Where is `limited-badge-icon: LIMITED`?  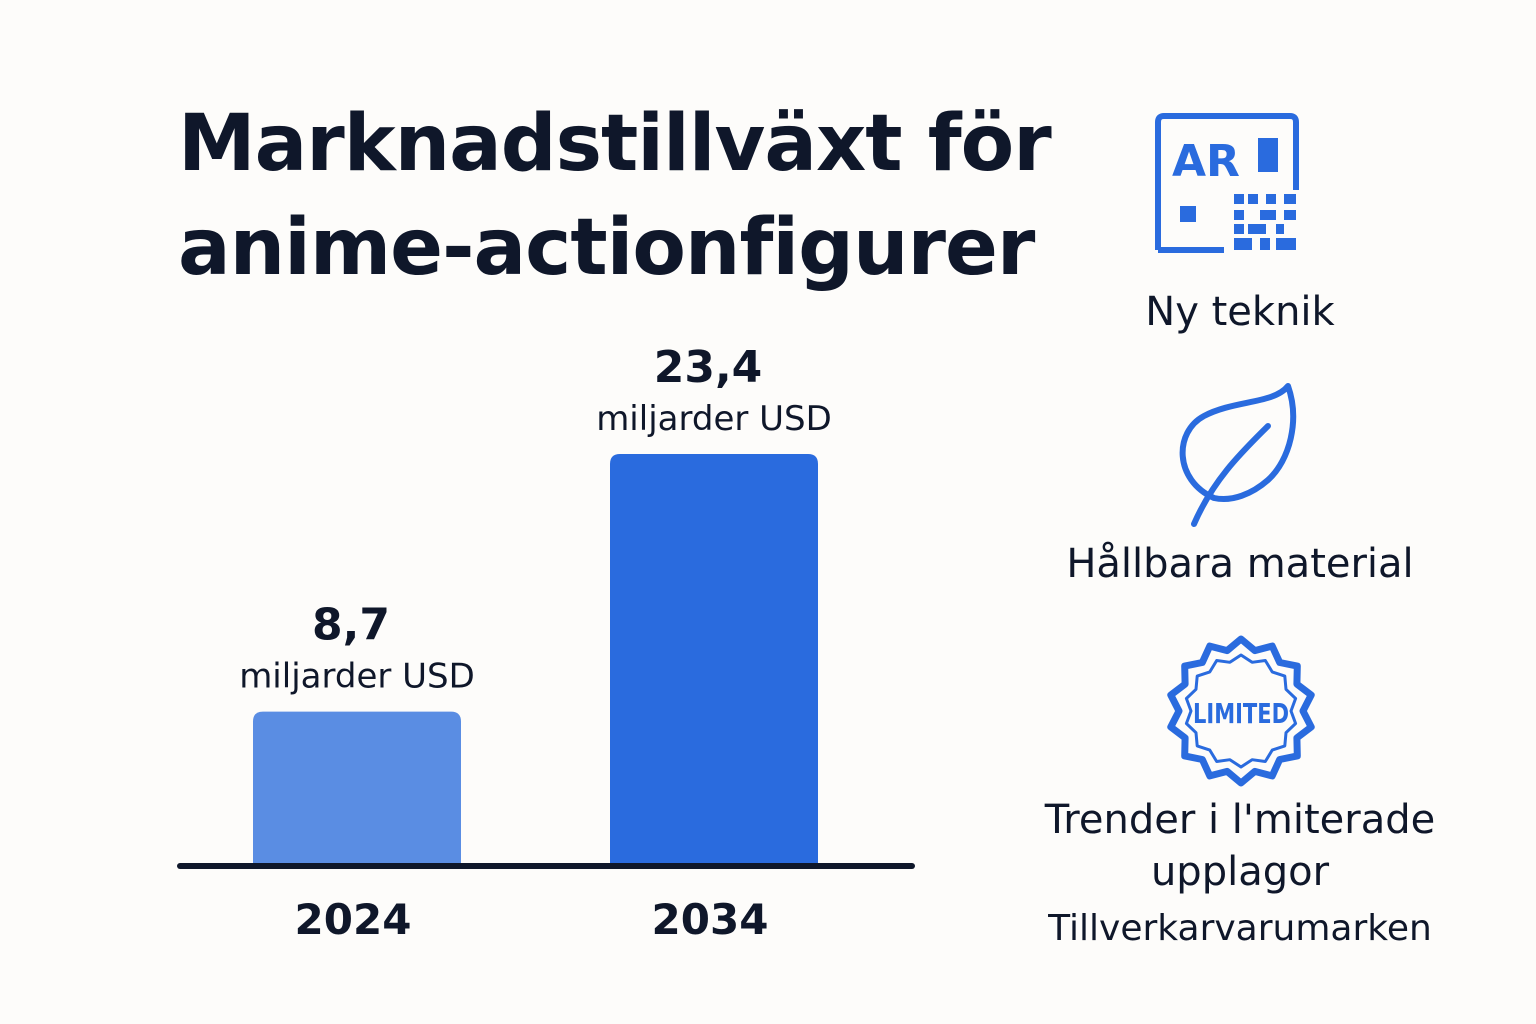 limited-badge-icon: LIMITED is located at coordinates (1241, 713).